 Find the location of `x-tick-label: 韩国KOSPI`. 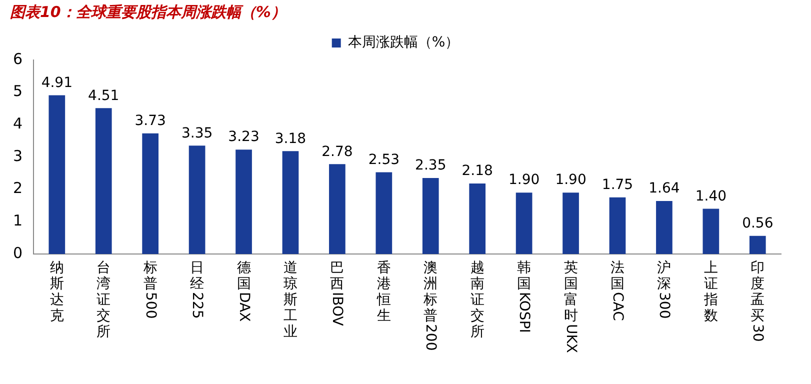

x-tick-label: 韩国KOSPI is located at coordinates (524, 296).